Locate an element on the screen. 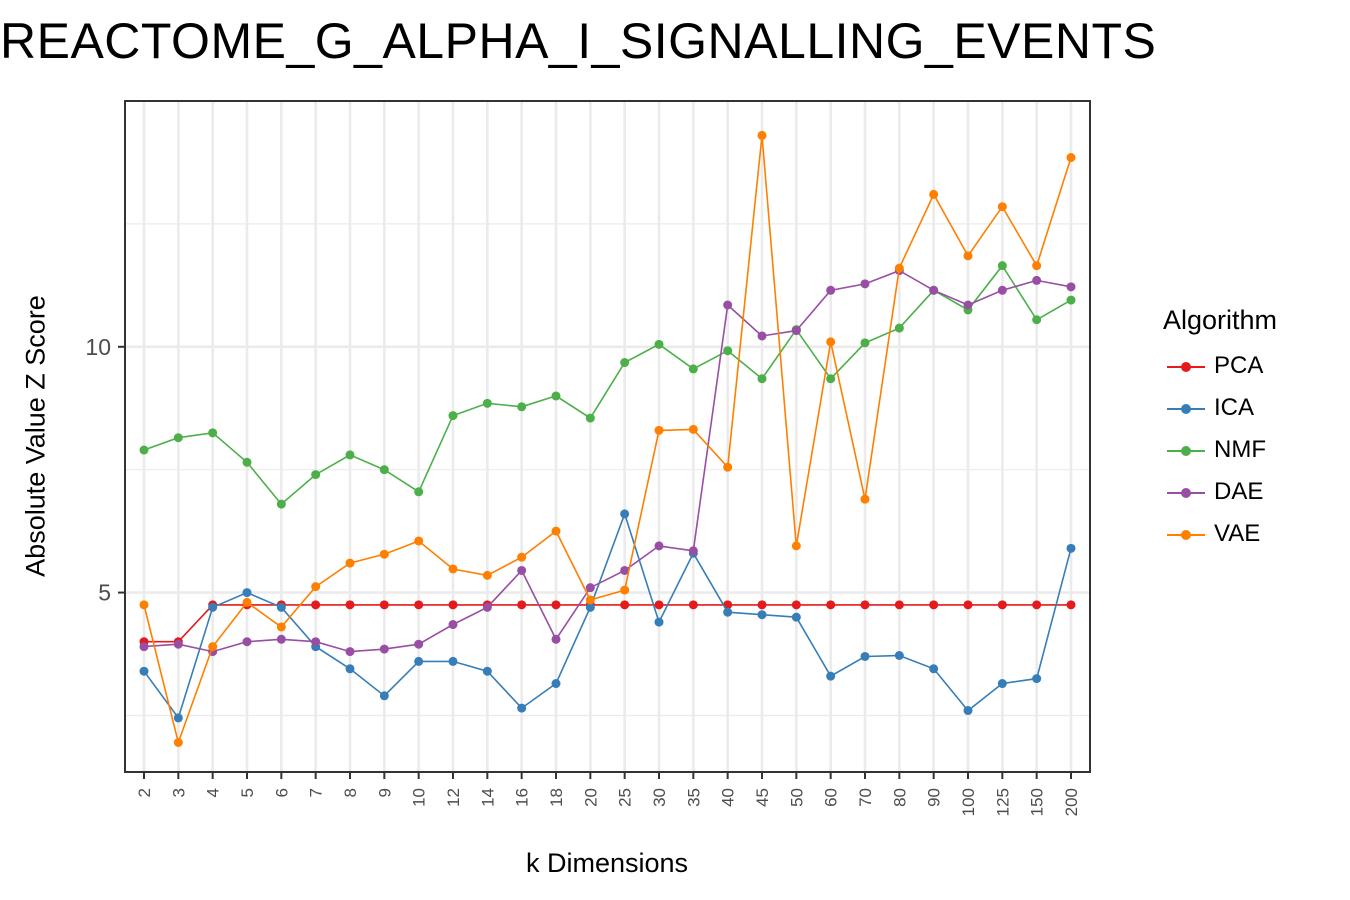 The height and width of the screenshot is (900, 1350). x-tick-label: 80 is located at coordinates (899, 797).